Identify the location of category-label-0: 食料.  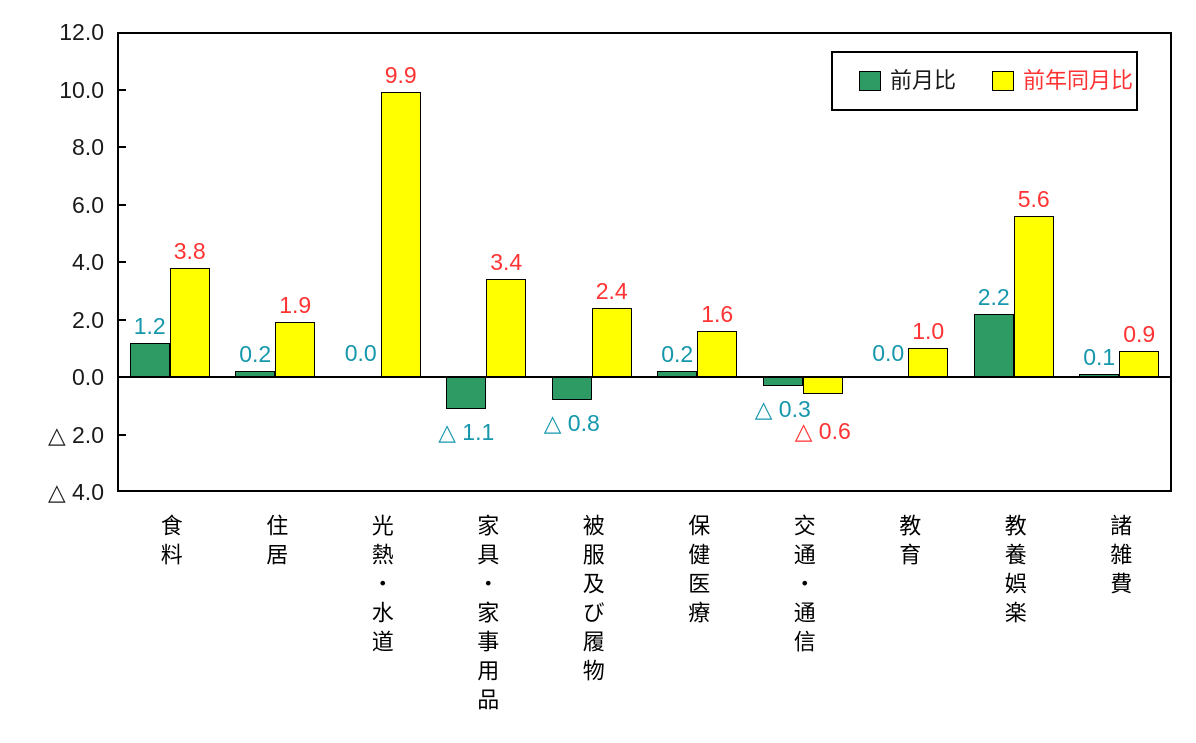
(170, 543).